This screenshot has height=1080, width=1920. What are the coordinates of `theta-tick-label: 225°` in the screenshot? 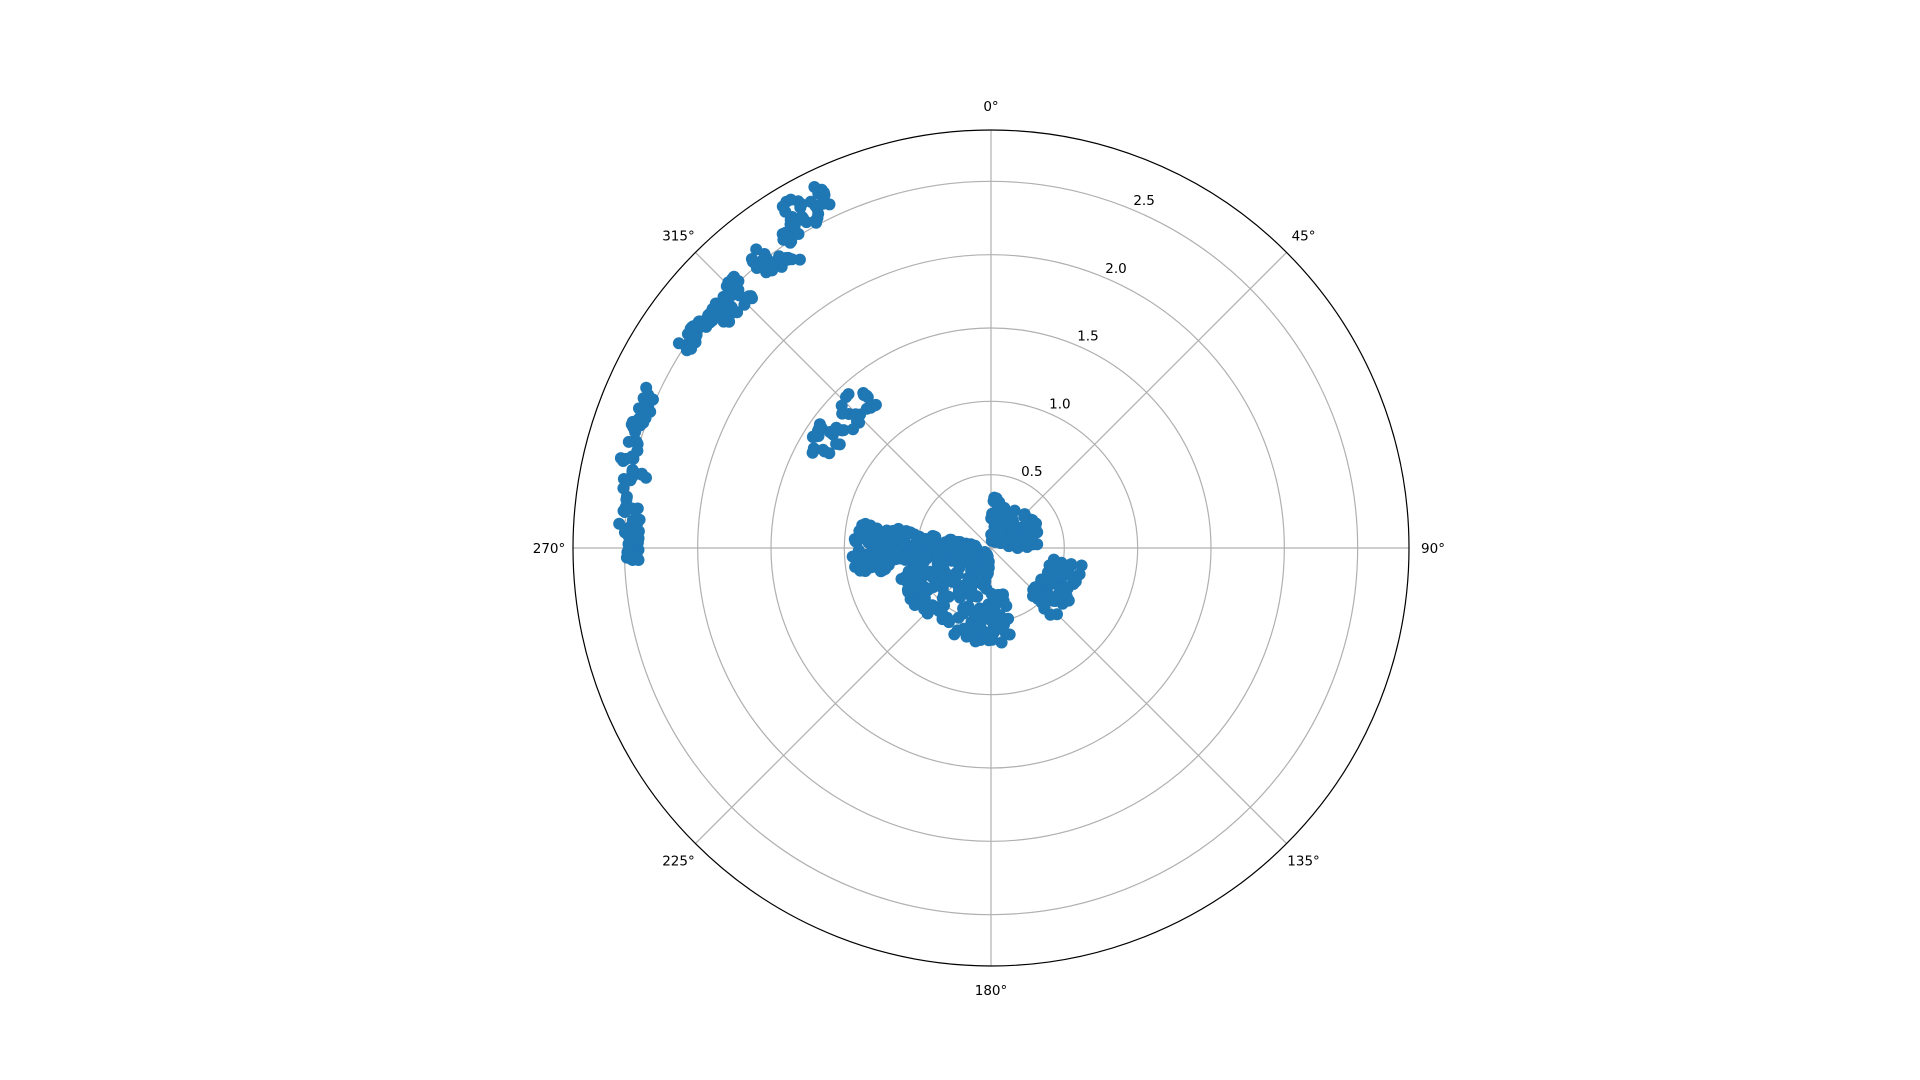 It's located at (678, 862).